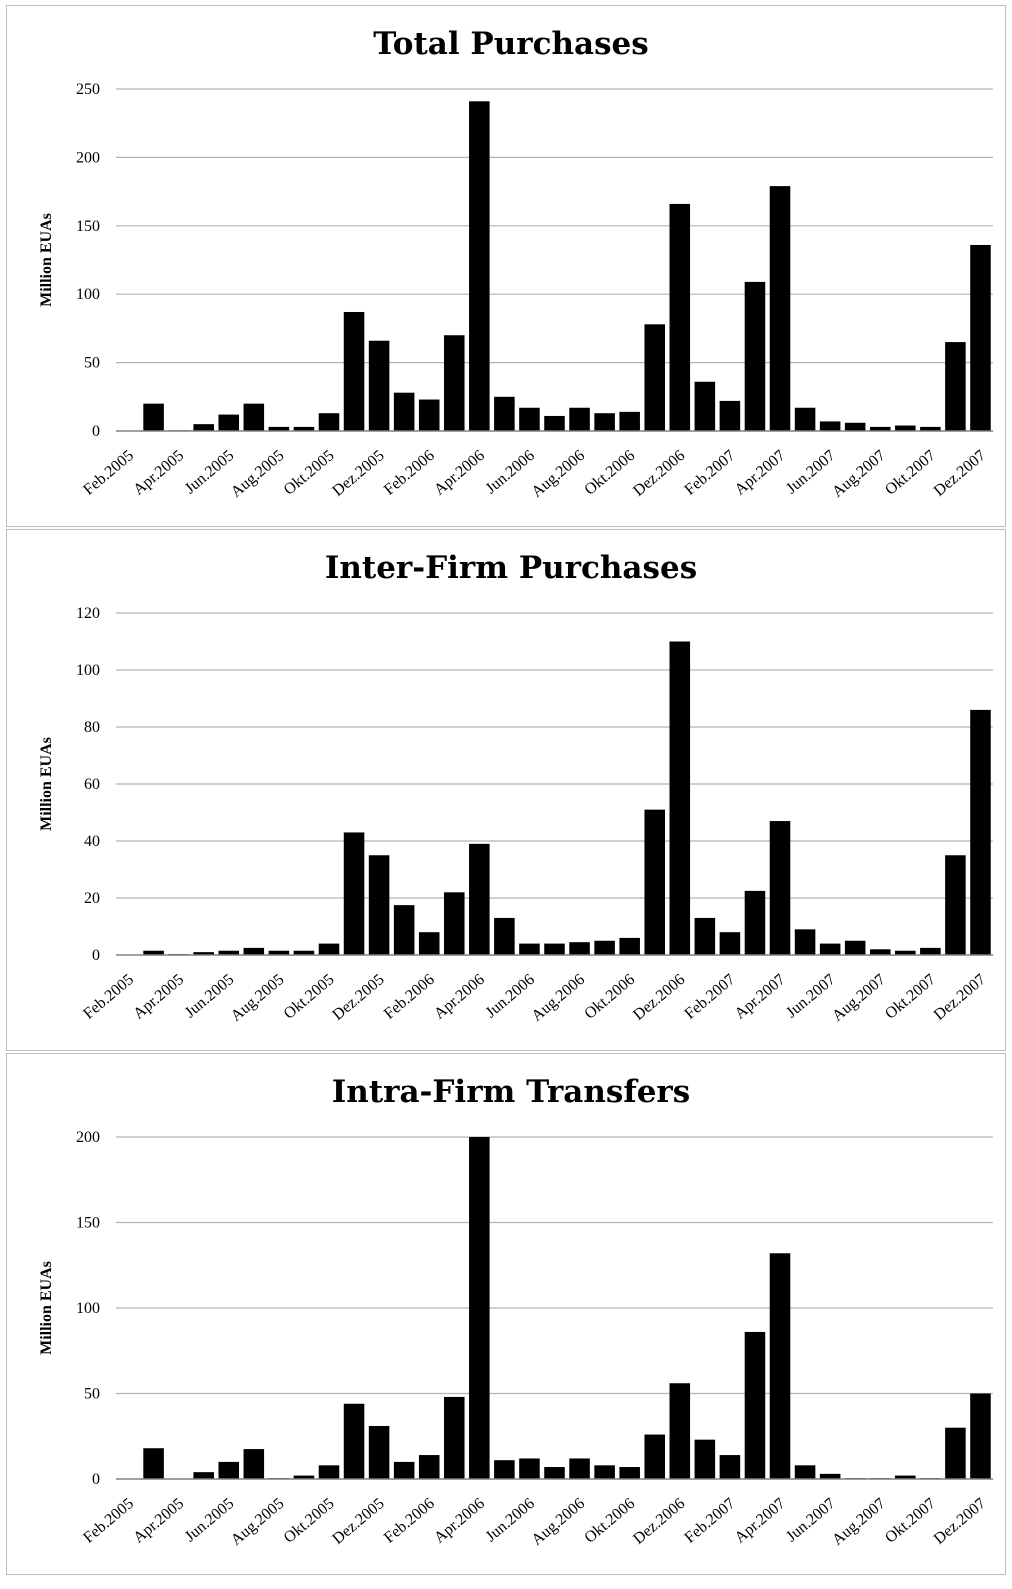 The width and height of the screenshot is (1012, 1589). I want to click on x-tick-label: Dez.2005, so click(358, 1521).